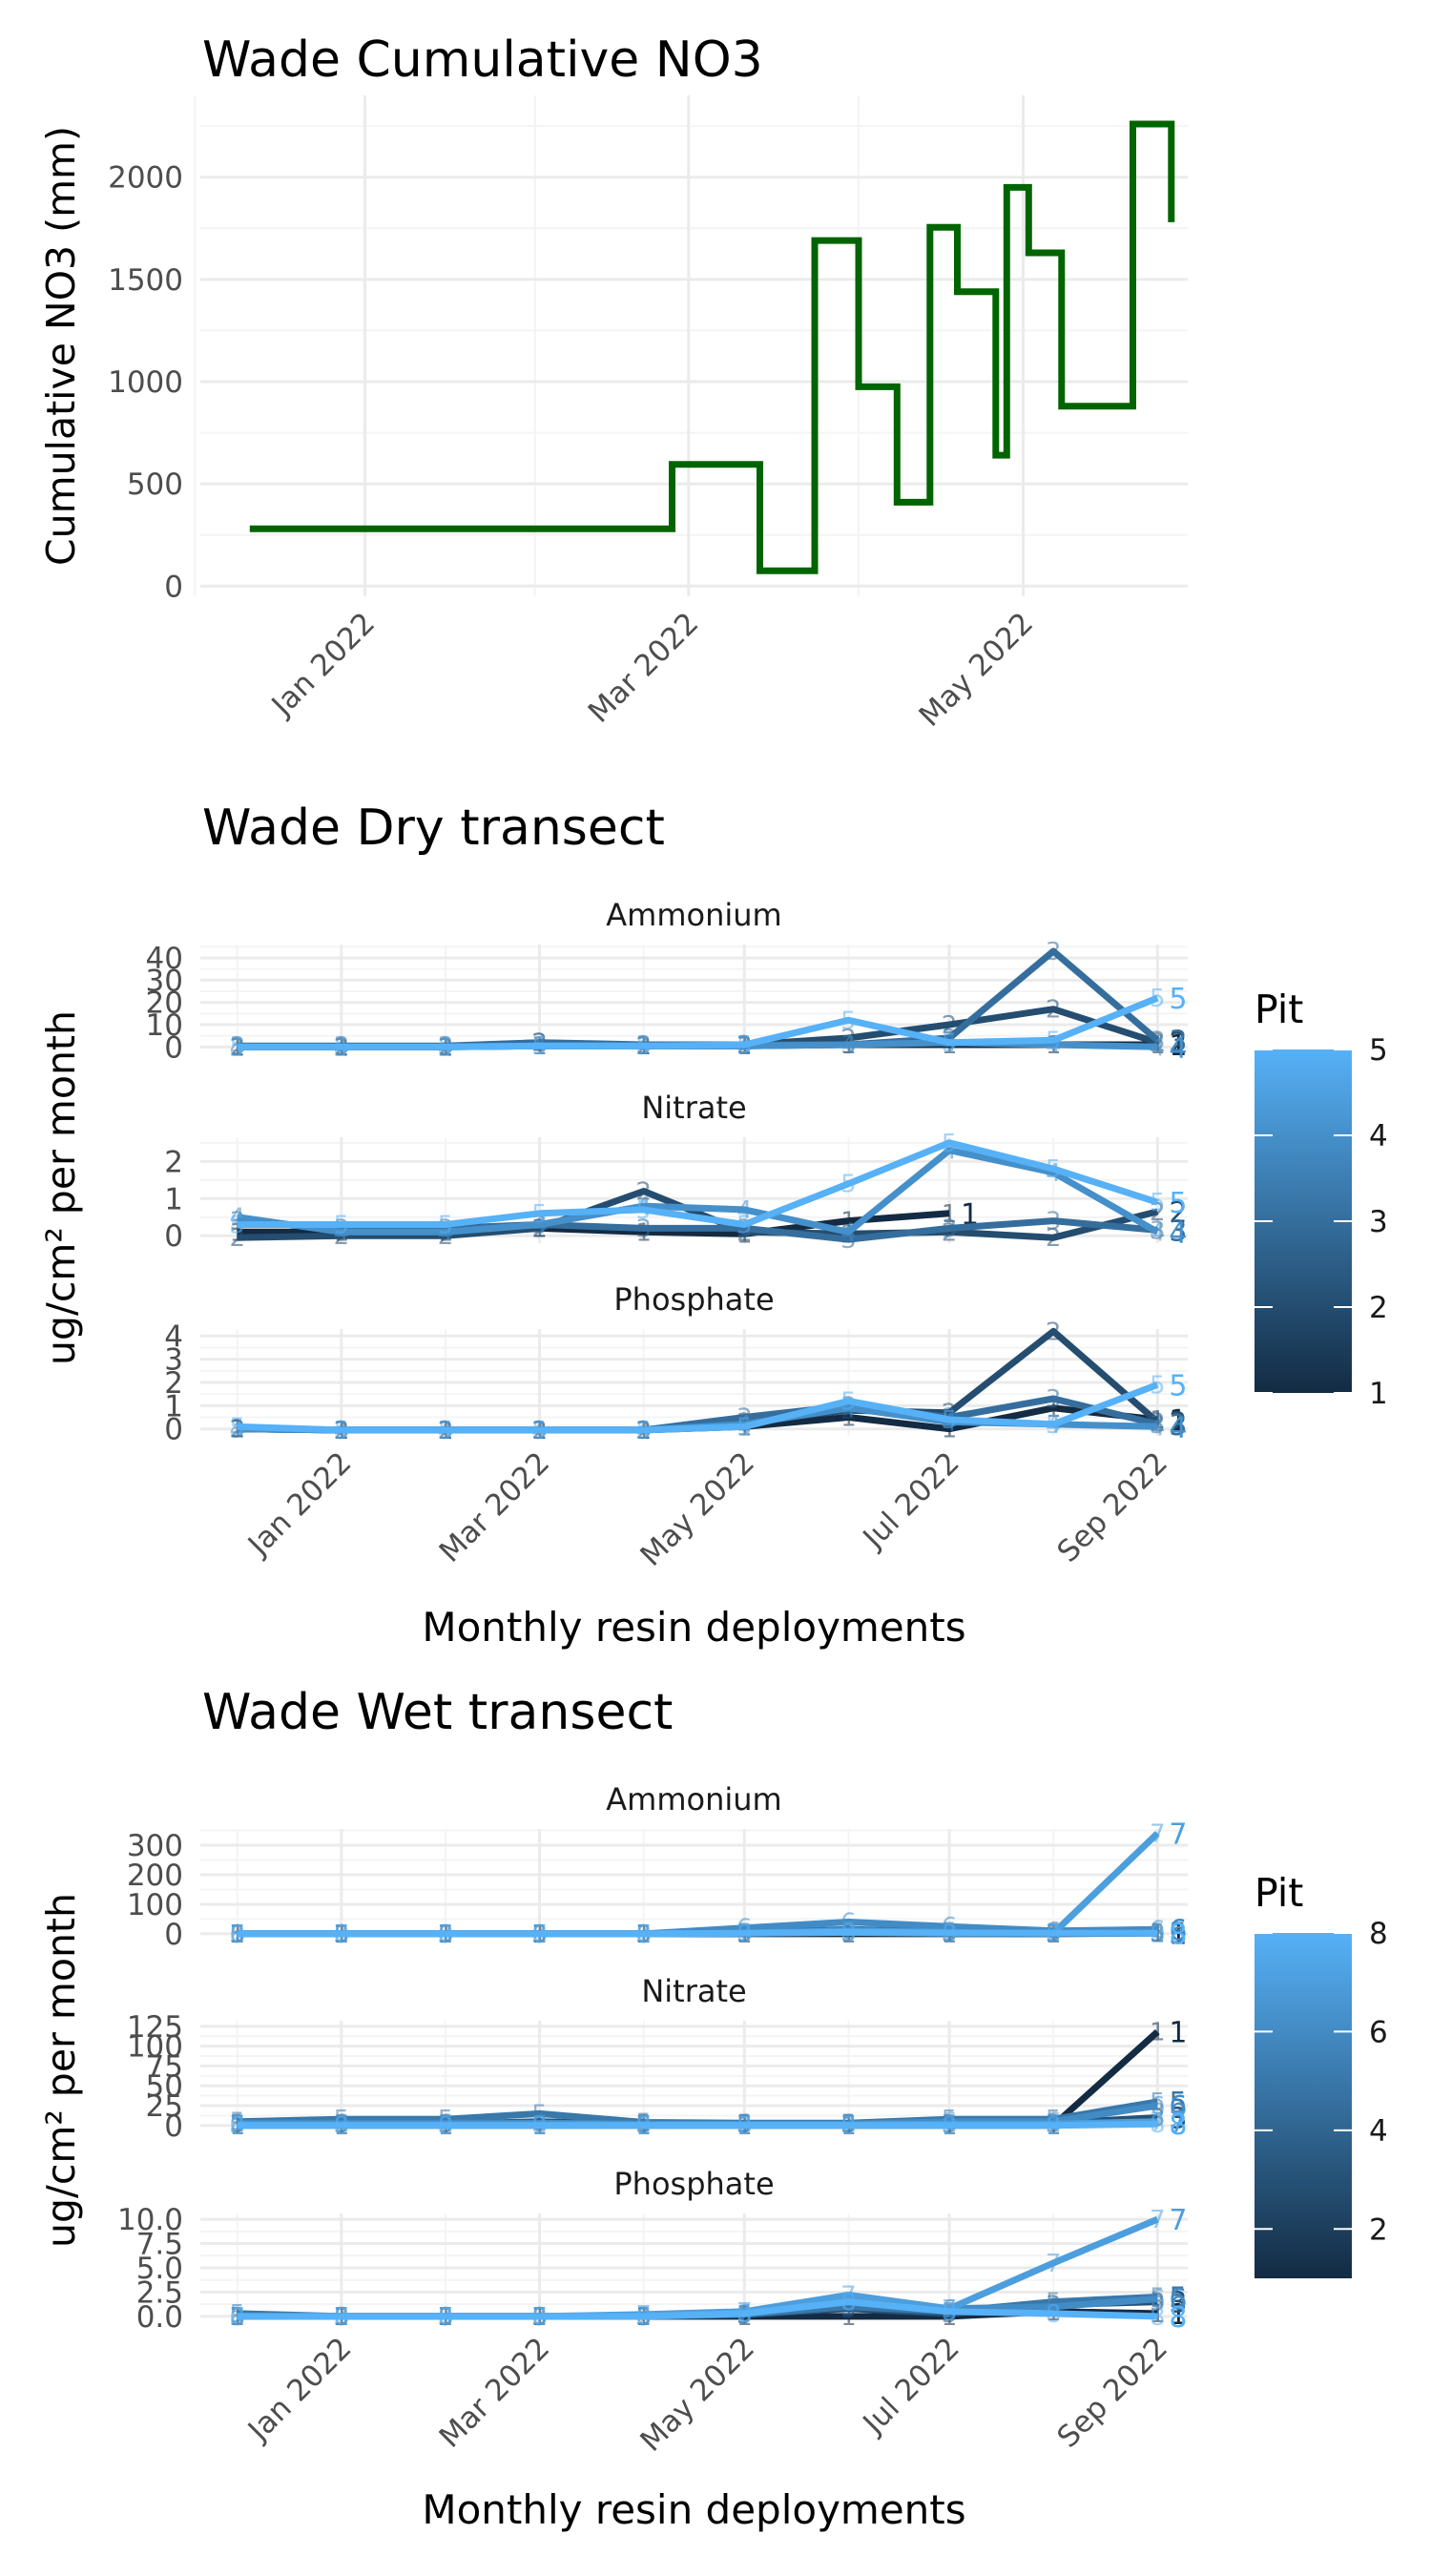 The height and width of the screenshot is (2576, 1431). What do you see at coordinates (61, 346) in the screenshot?
I see `y-axis-label: Cumulative NO3 (mm)` at bounding box center [61, 346].